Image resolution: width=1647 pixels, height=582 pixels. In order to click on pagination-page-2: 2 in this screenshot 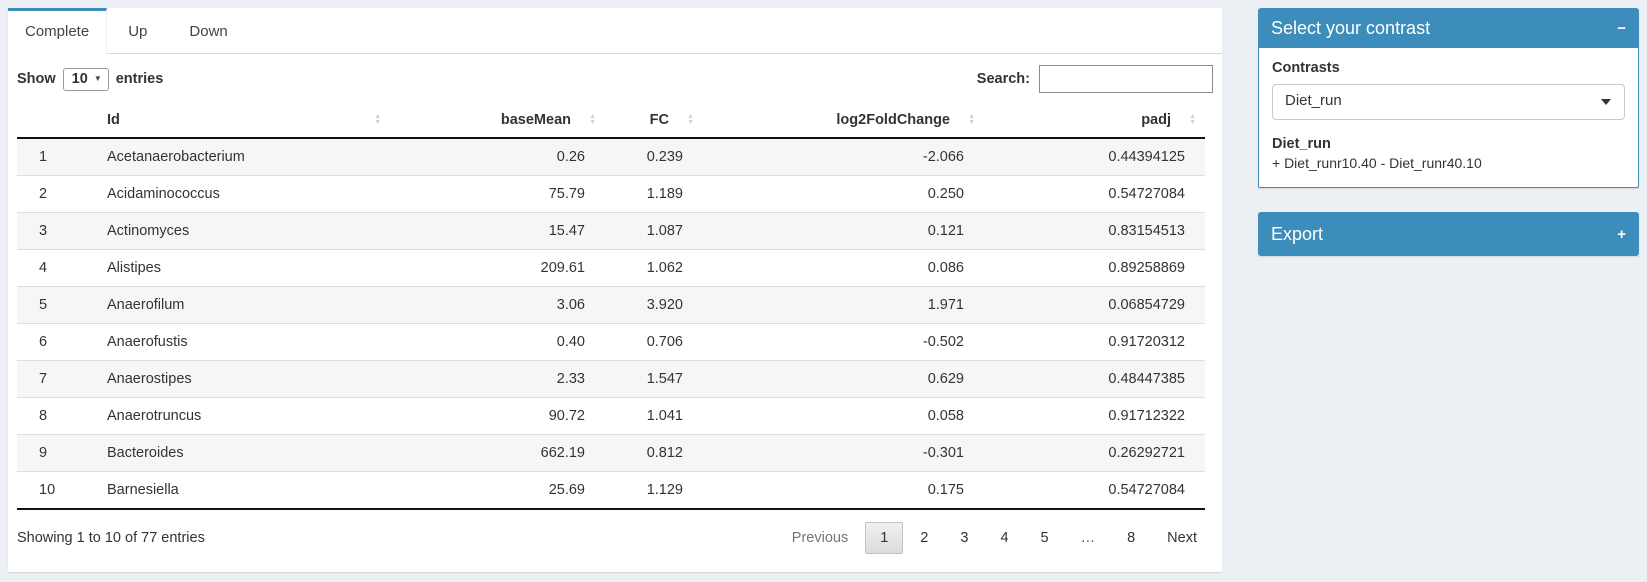, I will do `click(924, 538)`.